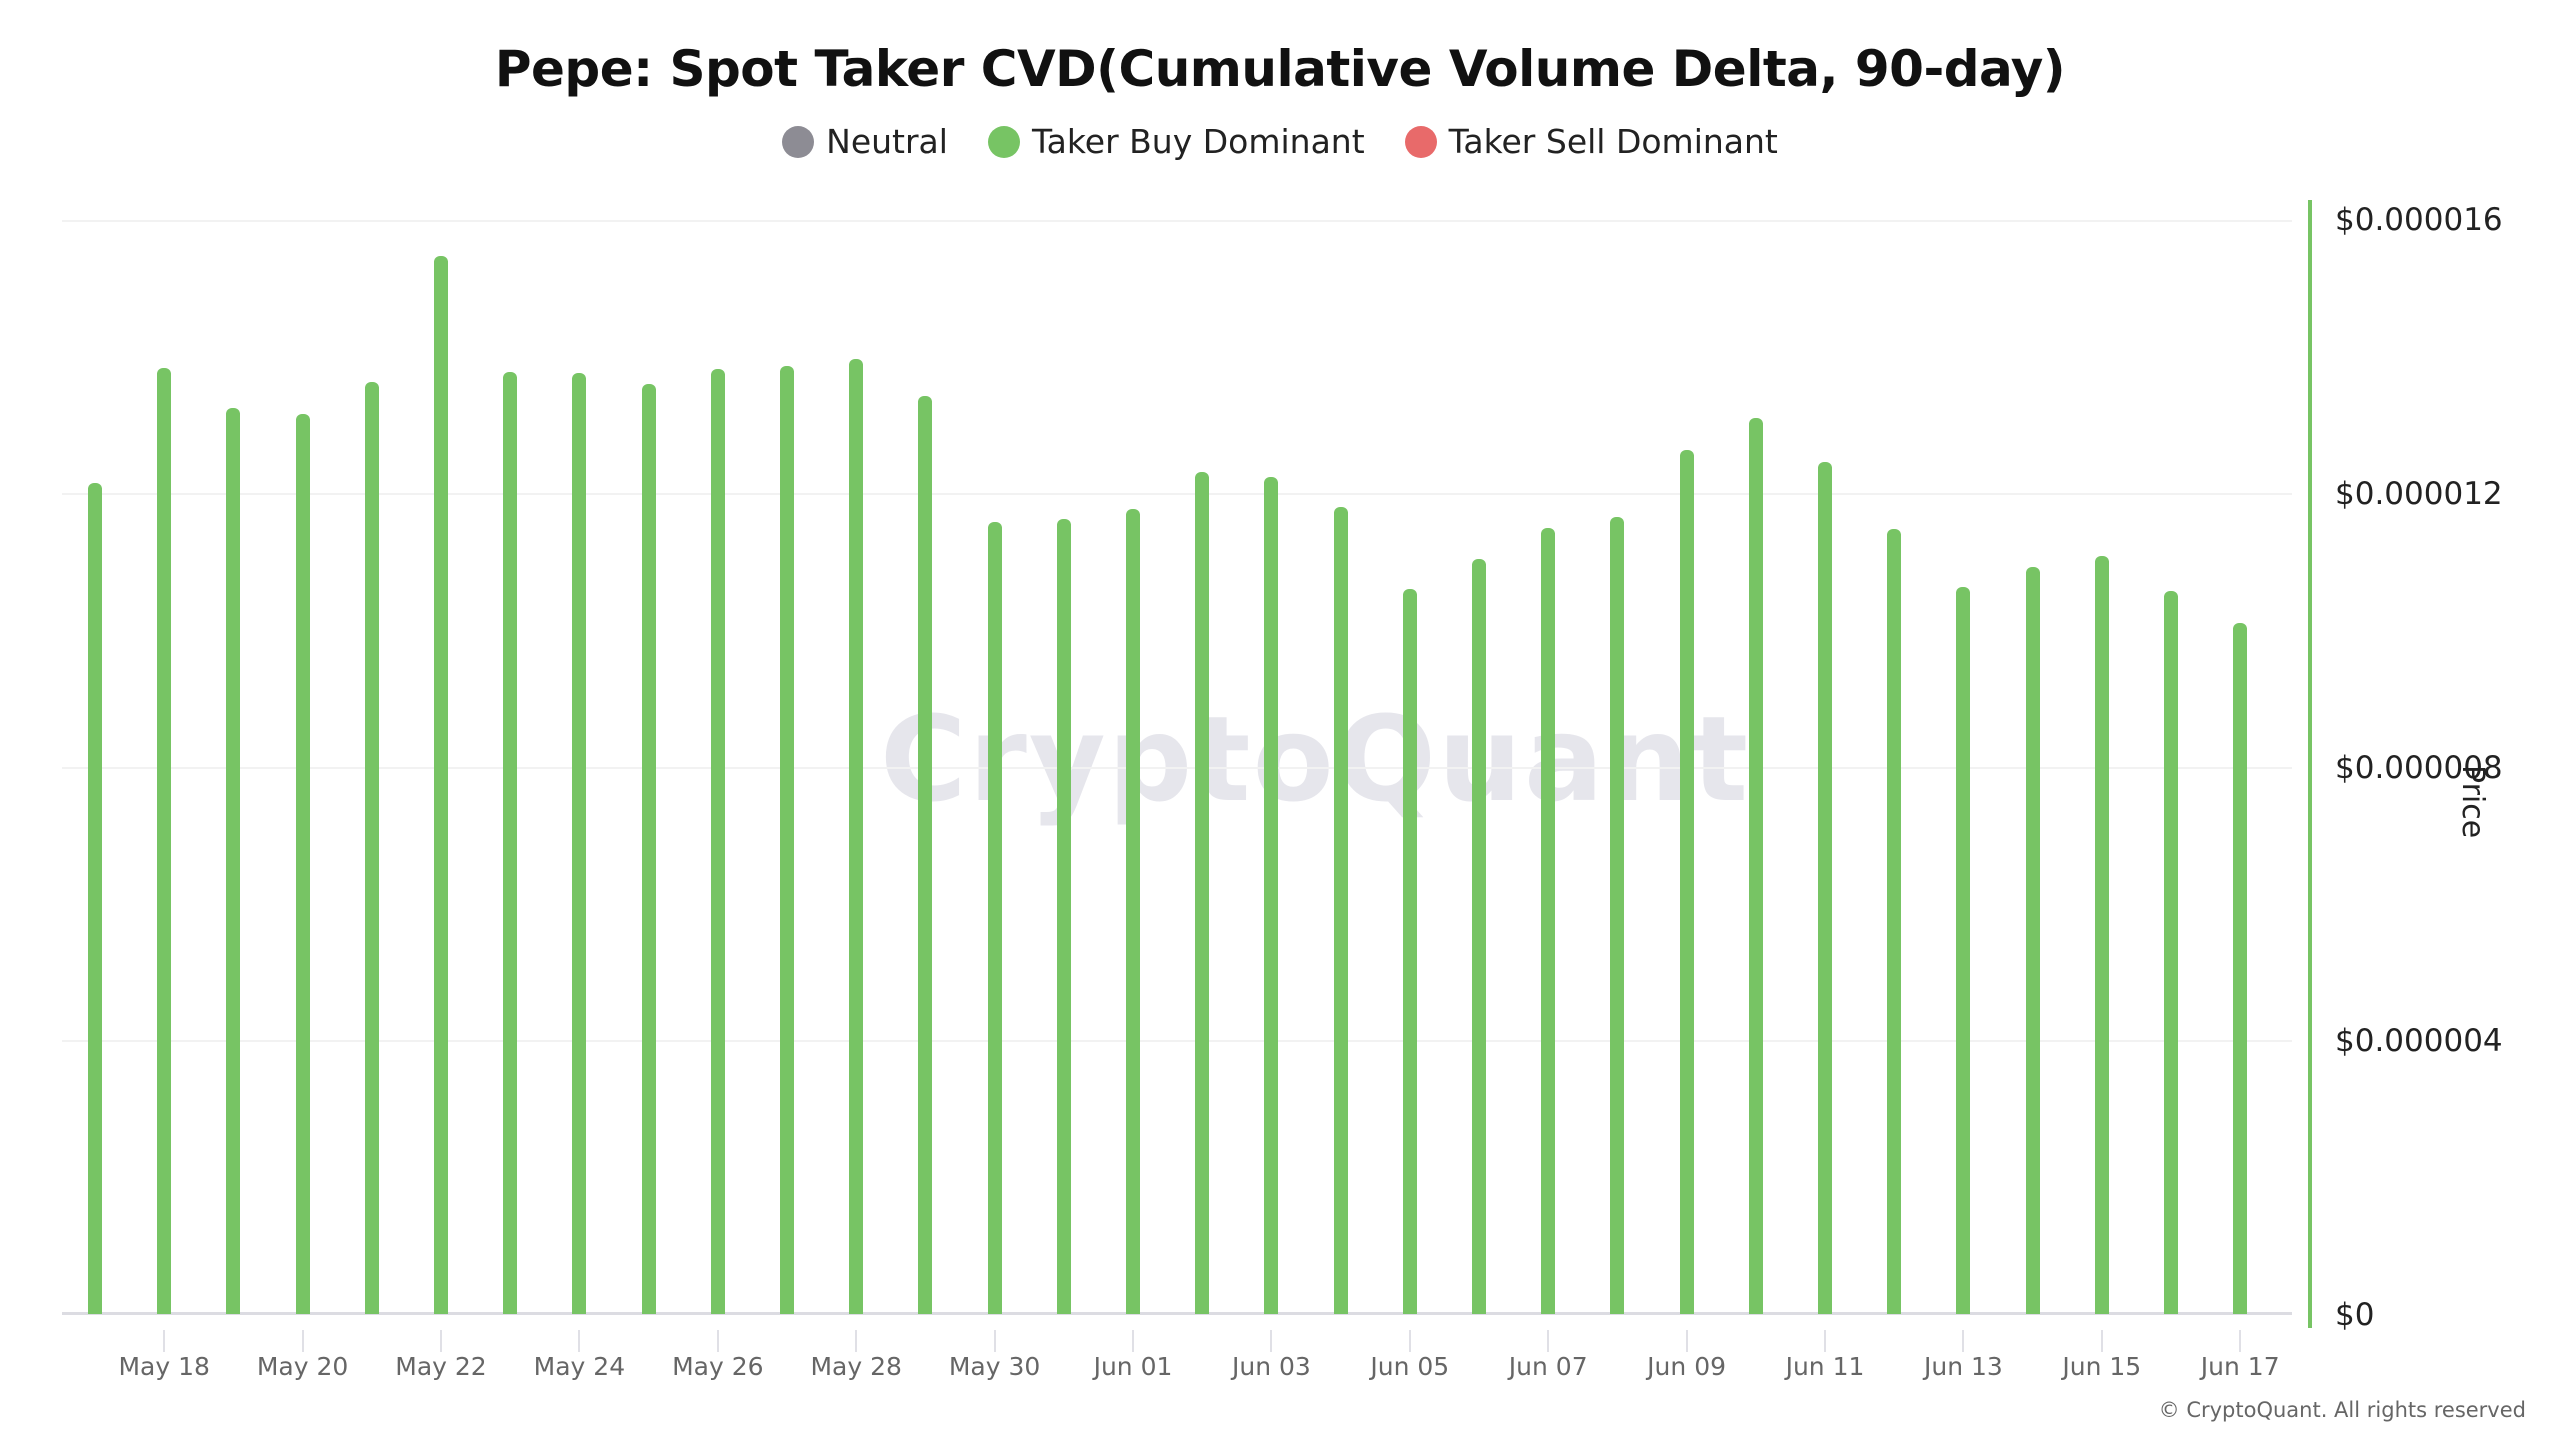 The width and height of the screenshot is (2560, 1440). Describe the element at coordinates (2419, 1041) in the screenshot. I see `y-tick-label: $0.000004` at that location.